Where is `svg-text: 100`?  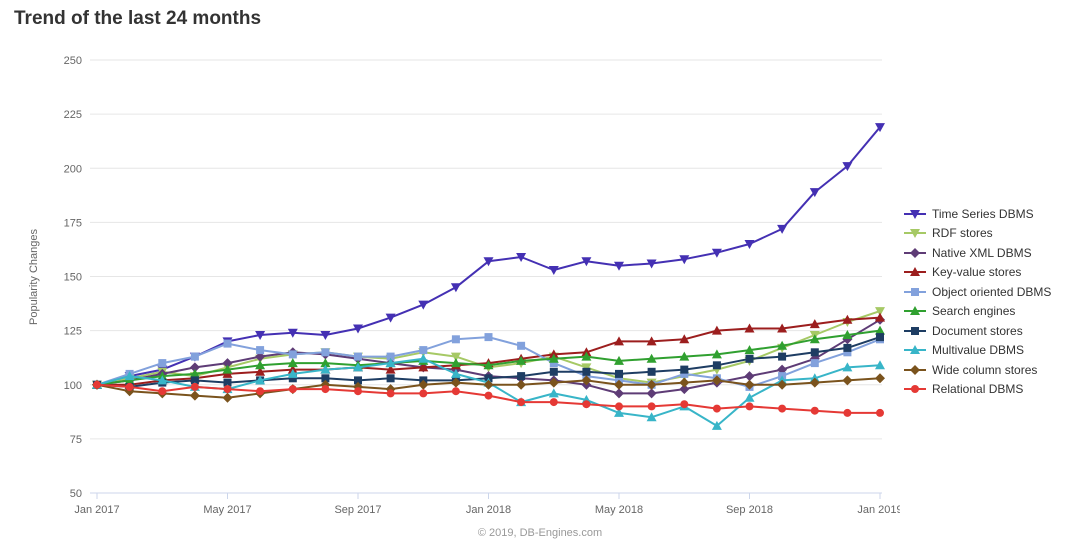 svg-text: 100 is located at coordinates (73, 386).